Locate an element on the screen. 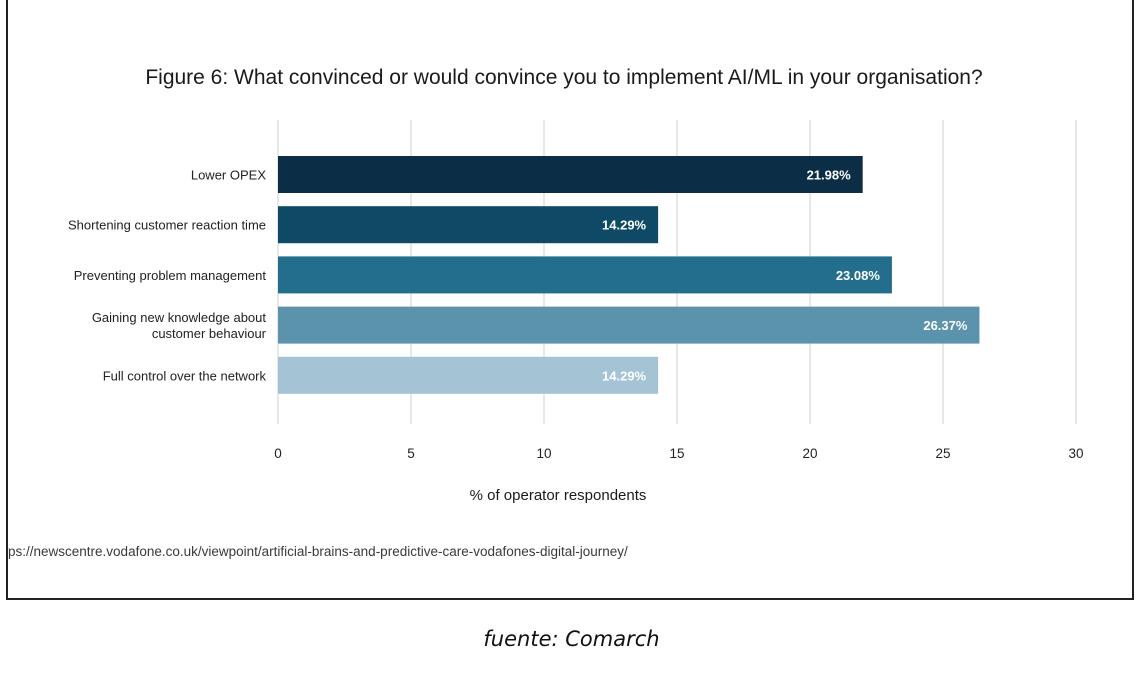 This screenshot has height=673, width=1143. bar-value-label: 26.37% is located at coordinates (945, 325).